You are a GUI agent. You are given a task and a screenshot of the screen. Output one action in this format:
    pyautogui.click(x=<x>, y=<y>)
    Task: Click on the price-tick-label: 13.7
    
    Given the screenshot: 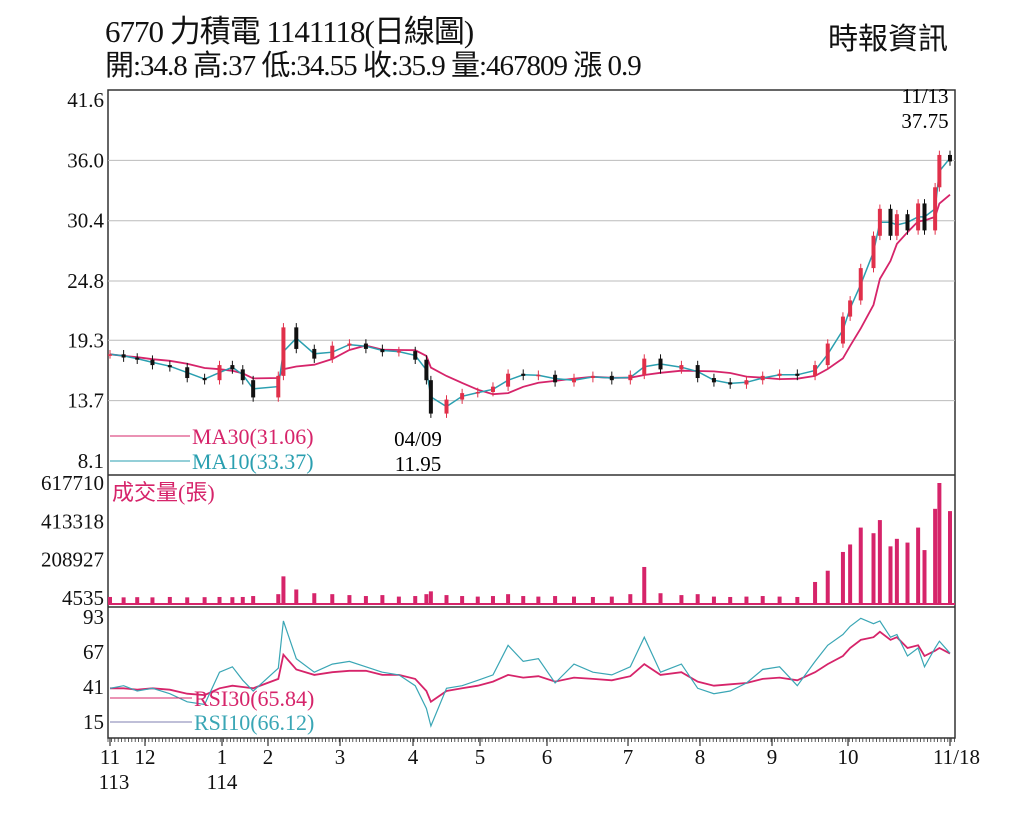 What is the action you would take?
    pyautogui.click(x=85, y=401)
    